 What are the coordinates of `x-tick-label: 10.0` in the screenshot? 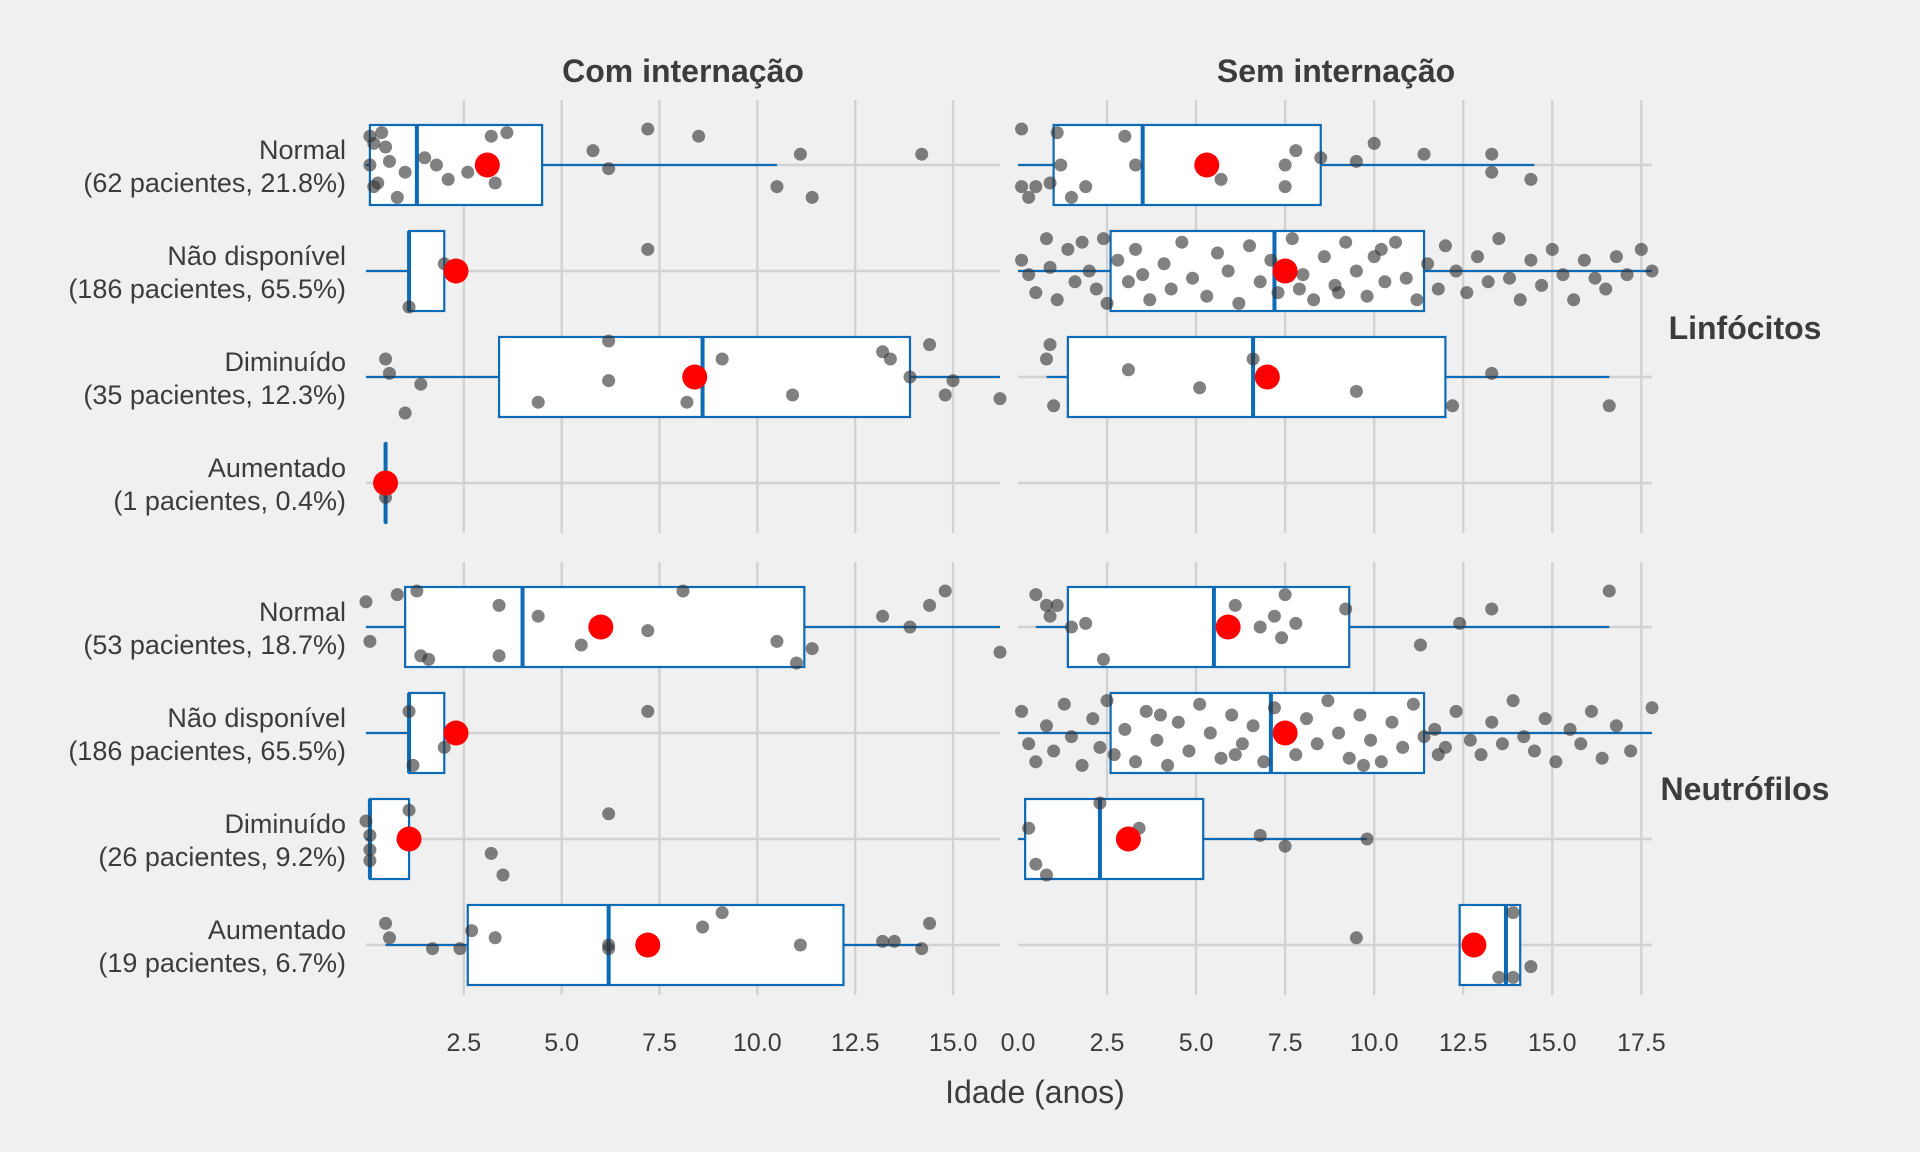 It's located at (1374, 1043).